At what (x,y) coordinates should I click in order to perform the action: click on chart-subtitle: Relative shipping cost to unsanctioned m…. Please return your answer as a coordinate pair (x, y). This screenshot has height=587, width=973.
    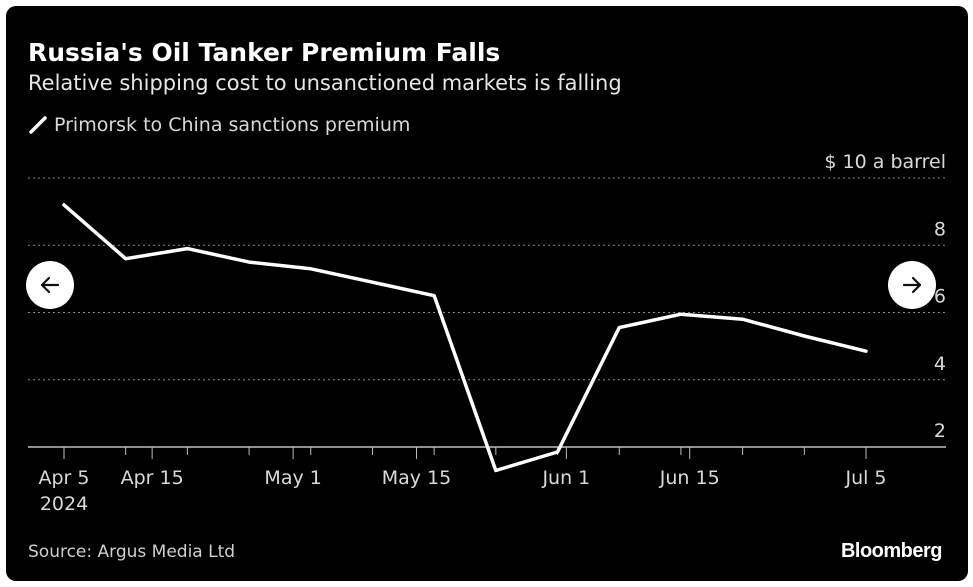
    Looking at the image, I should click on (325, 83).